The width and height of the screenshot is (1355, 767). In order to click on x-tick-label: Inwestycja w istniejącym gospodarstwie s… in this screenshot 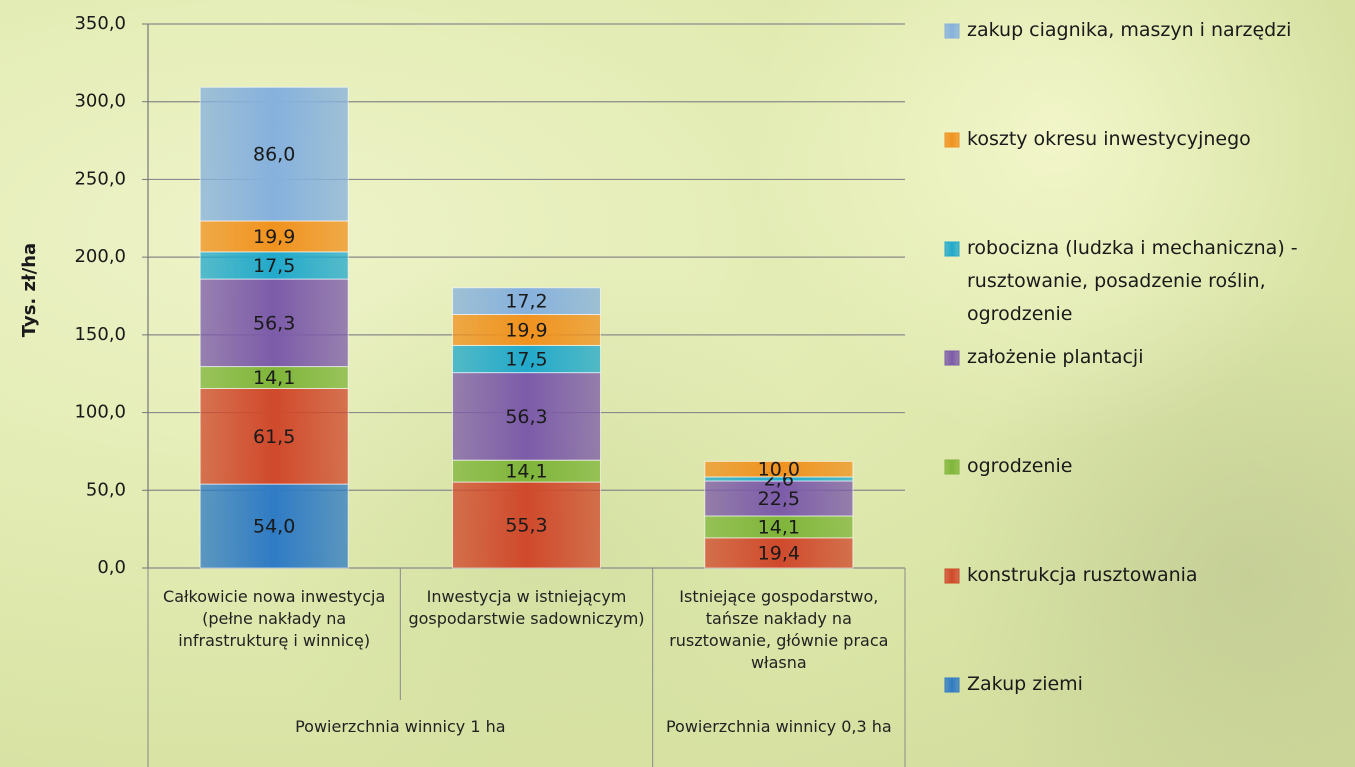, I will do `click(526, 607)`.